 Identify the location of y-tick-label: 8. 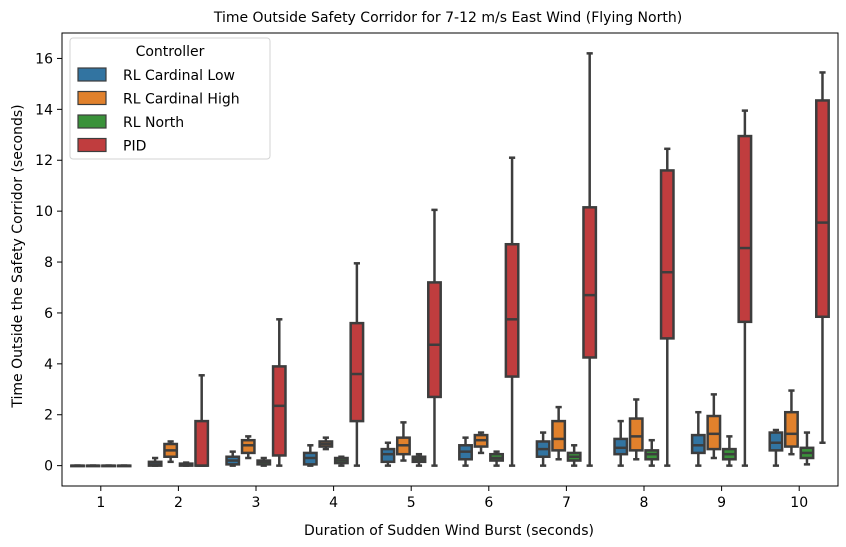
(48, 263).